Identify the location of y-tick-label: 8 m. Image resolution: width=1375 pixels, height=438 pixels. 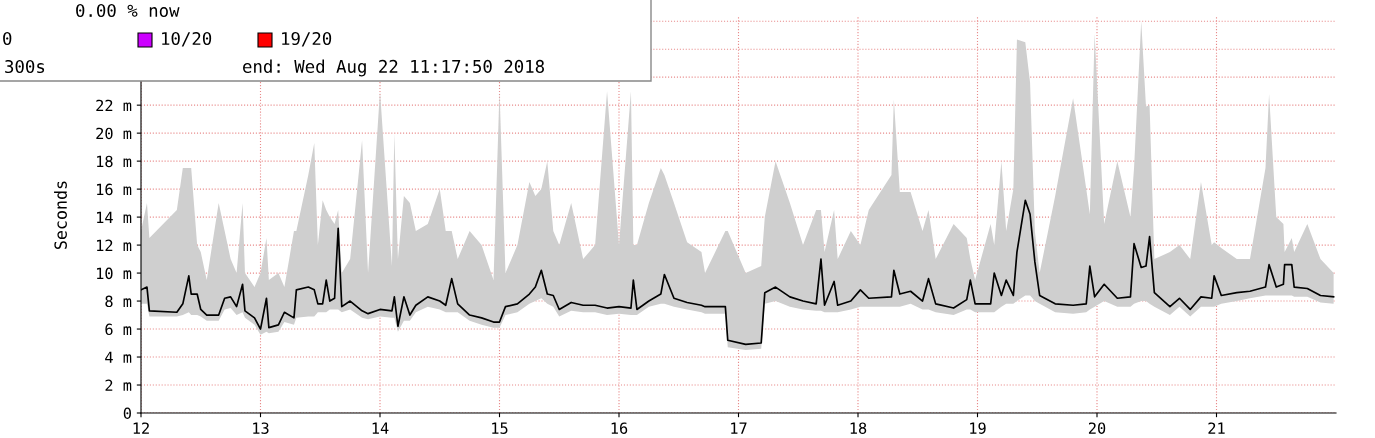
(118, 301).